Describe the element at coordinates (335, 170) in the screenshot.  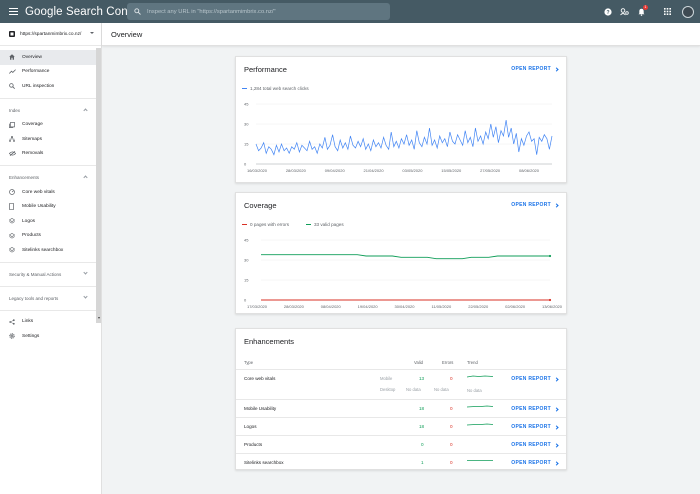
I see `x-tick-label: 09/04/2020` at that location.